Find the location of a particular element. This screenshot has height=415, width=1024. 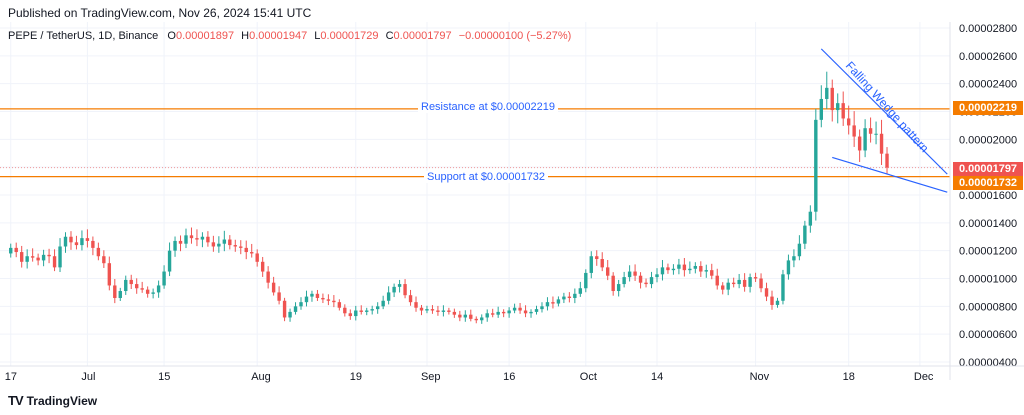

y-tick-label: 0.00000400 is located at coordinates (988, 363).